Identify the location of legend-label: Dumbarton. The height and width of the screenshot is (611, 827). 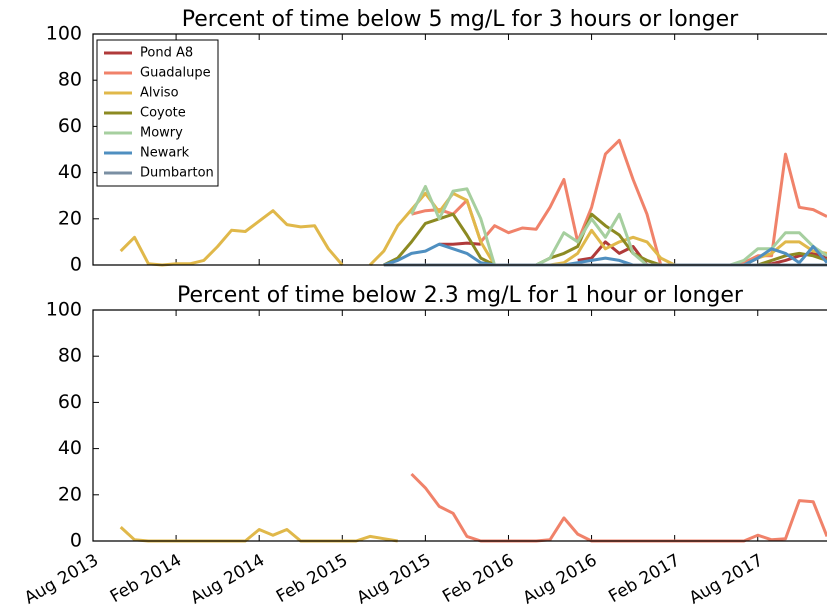
(177, 173).